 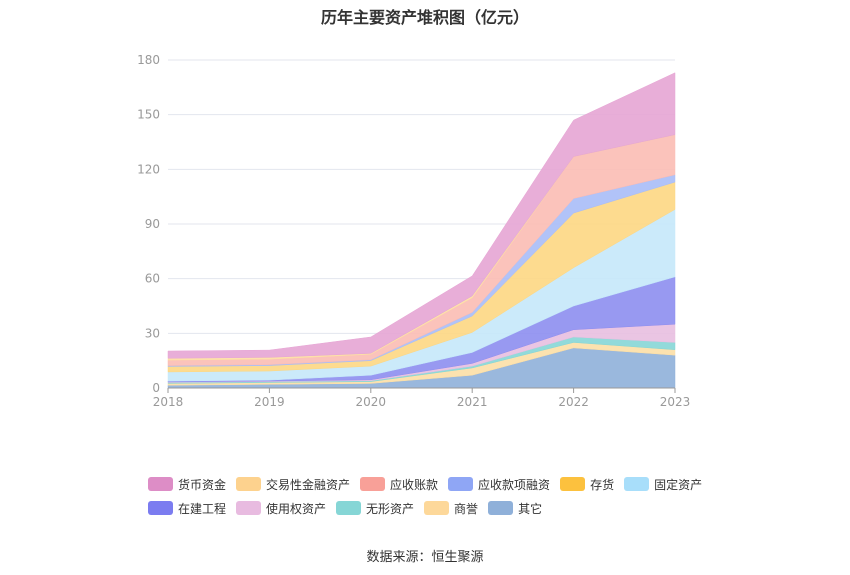 What do you see at coordinates (371, 402) in the screenshot?
I see `x-tick-label: 2020` at bounding box center [371, 402].